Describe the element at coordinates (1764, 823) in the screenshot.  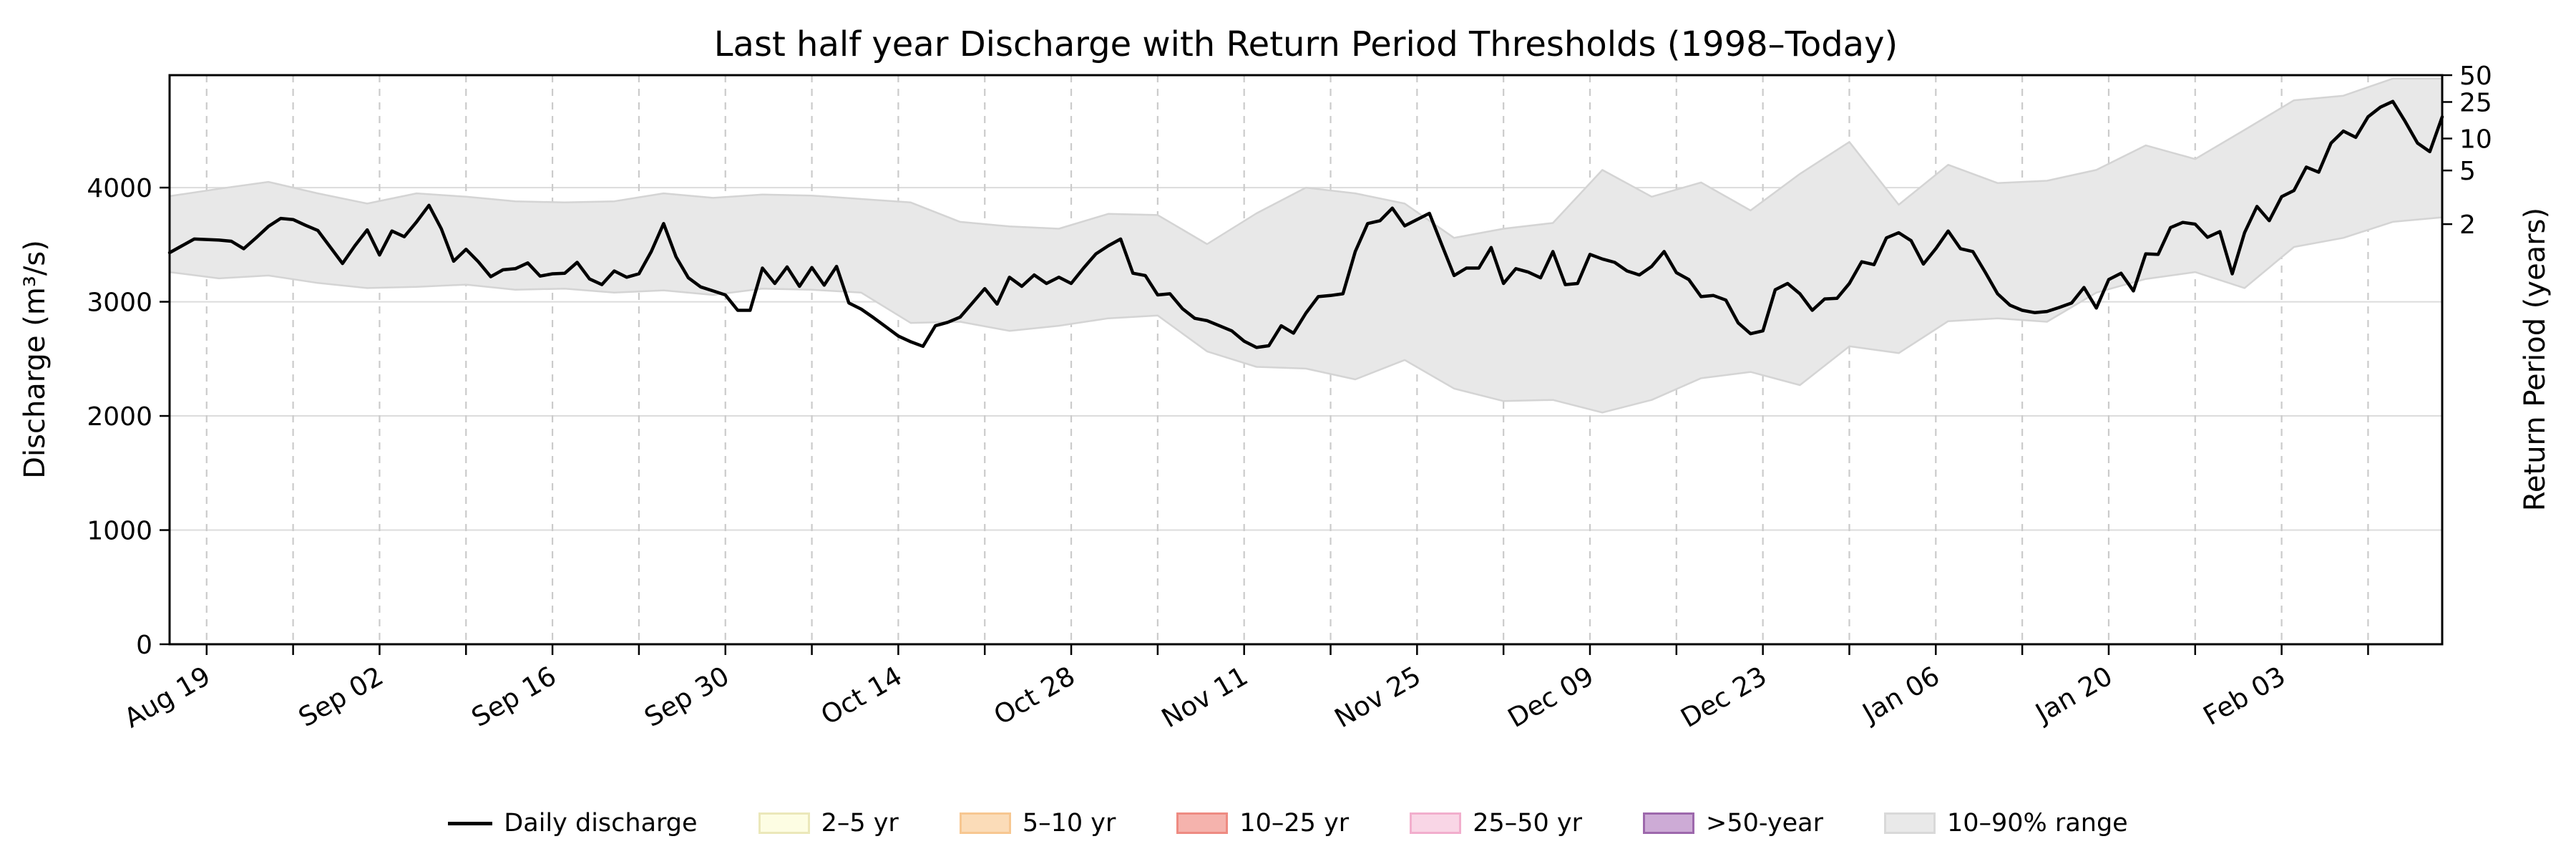
I see `legend-label: >50-year` at that location.